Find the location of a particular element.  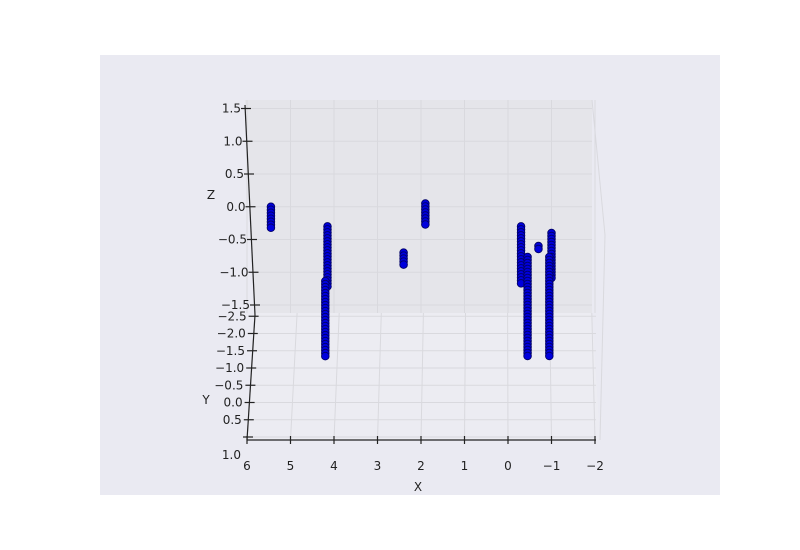

z-tick-label: 1.5 is located at coordinates (231, 109).